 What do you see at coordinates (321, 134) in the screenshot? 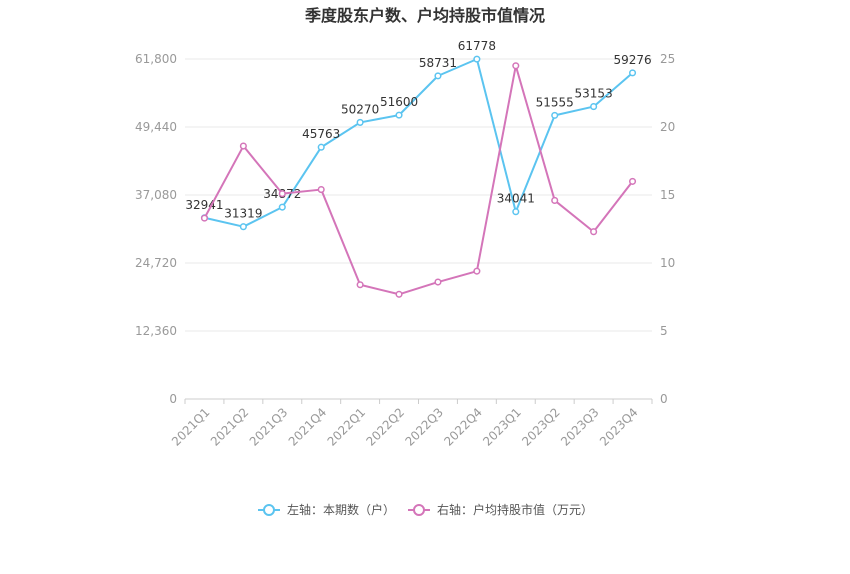
I see `data-label: 45763` at bounding box center [321, 134].